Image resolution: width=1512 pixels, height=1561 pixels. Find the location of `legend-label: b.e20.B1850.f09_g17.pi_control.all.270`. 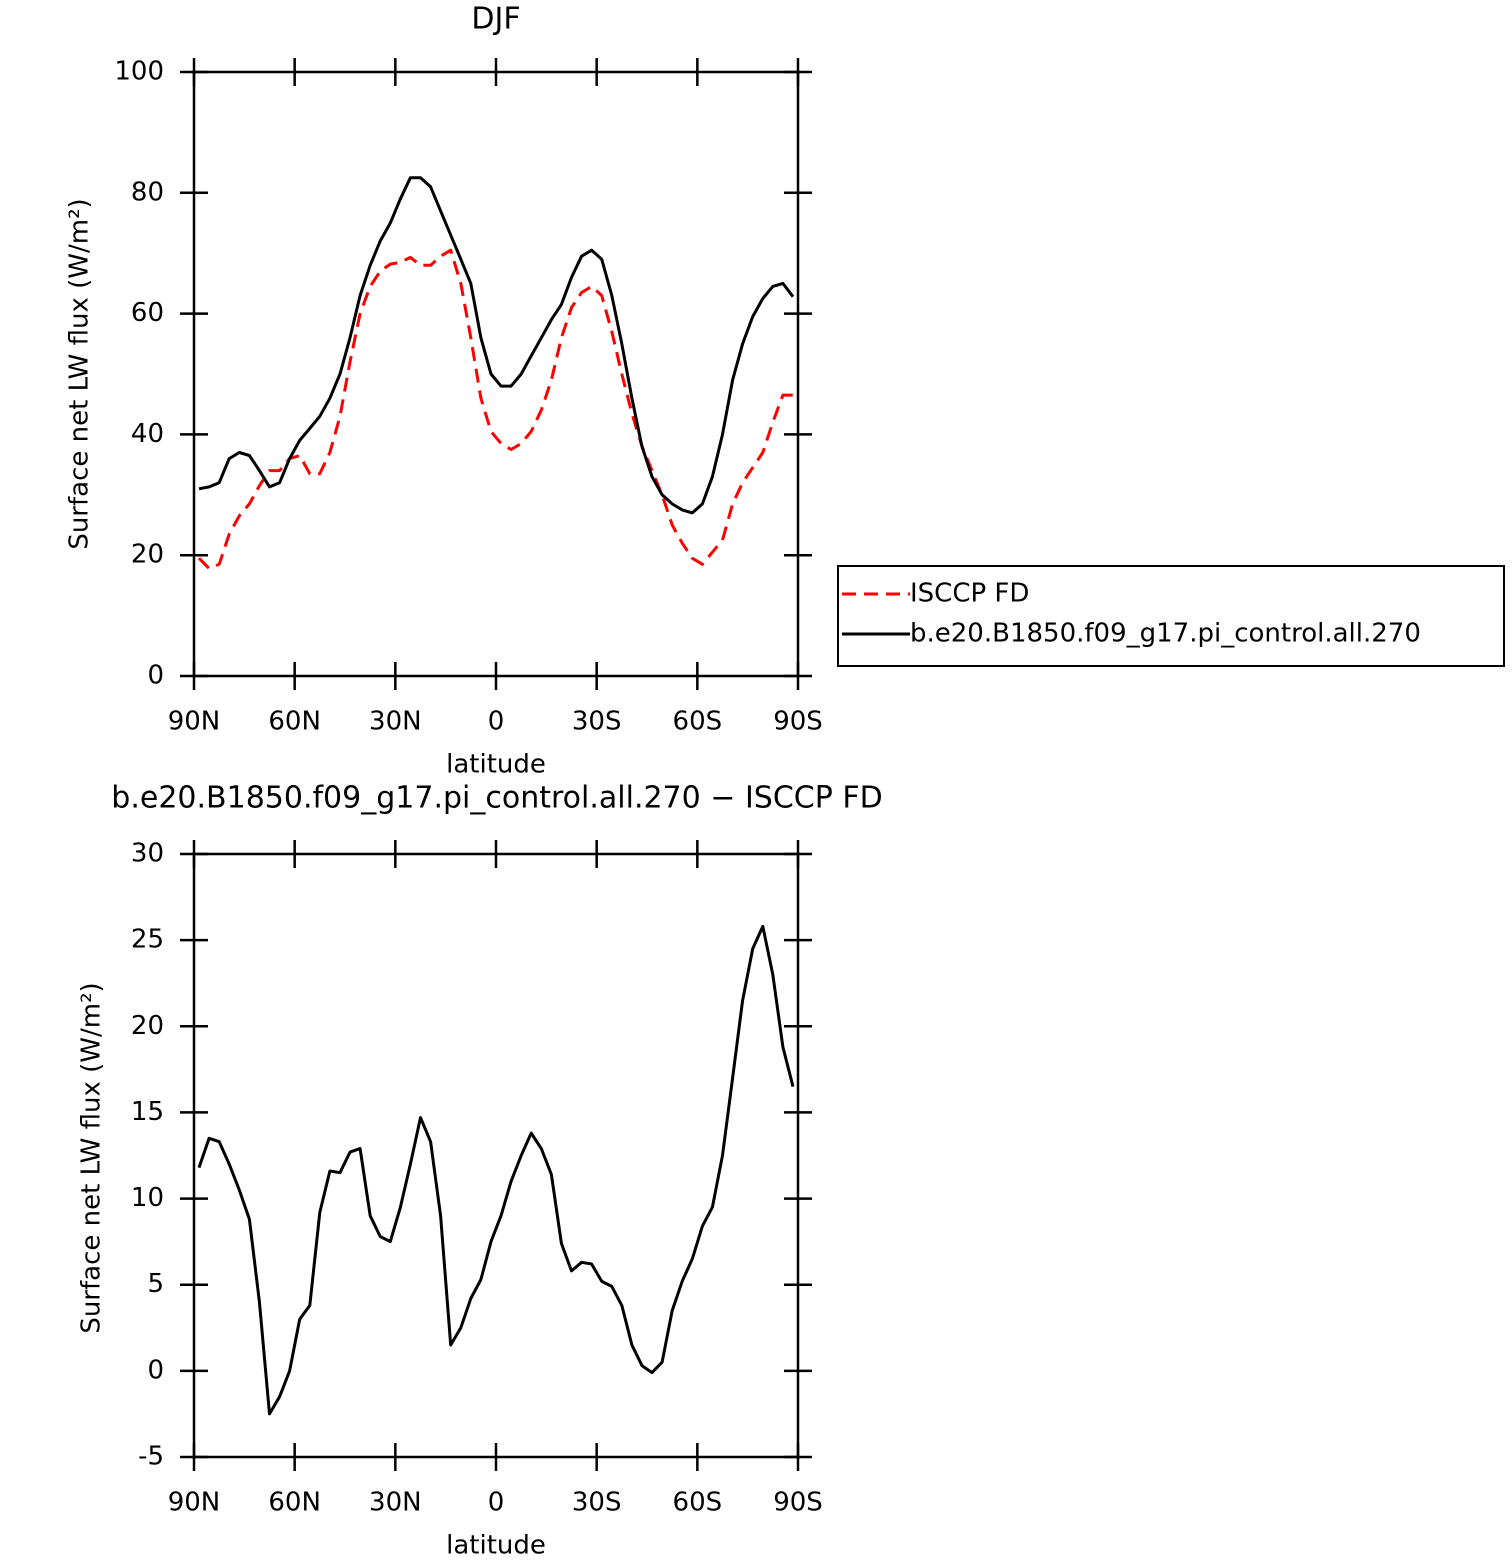

legend-label: b.e20.B1850.f09_g17.pi_control.all.270 is located at coordinates (1165, 634).